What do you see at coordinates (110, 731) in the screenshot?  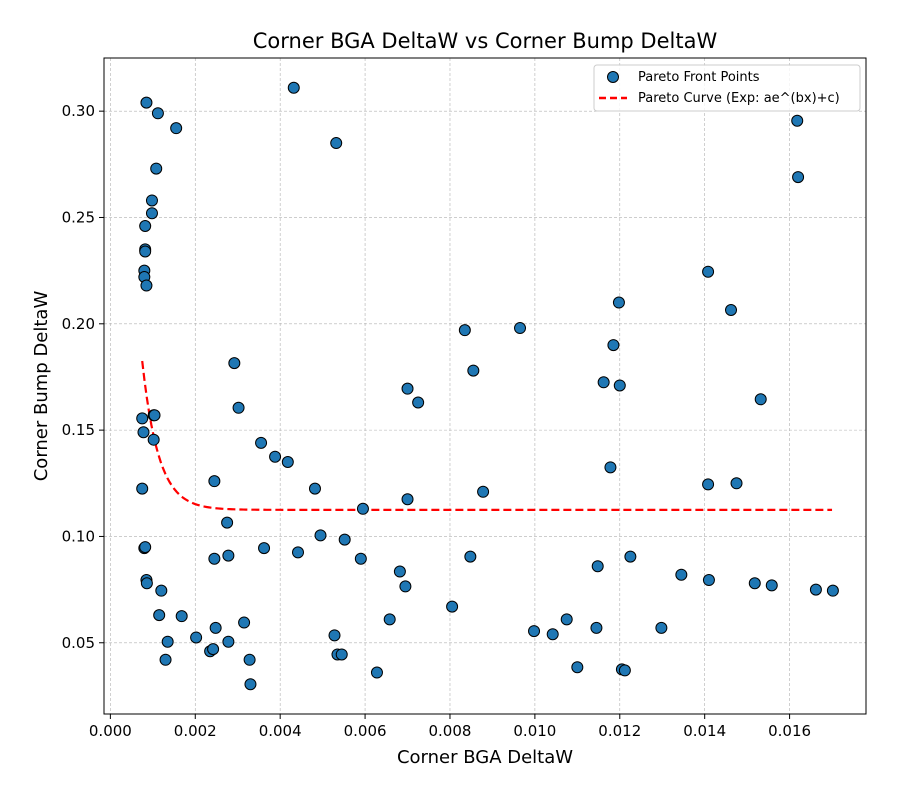 I see `x-tick-label: 0.000` at bounding box center [110, 731].